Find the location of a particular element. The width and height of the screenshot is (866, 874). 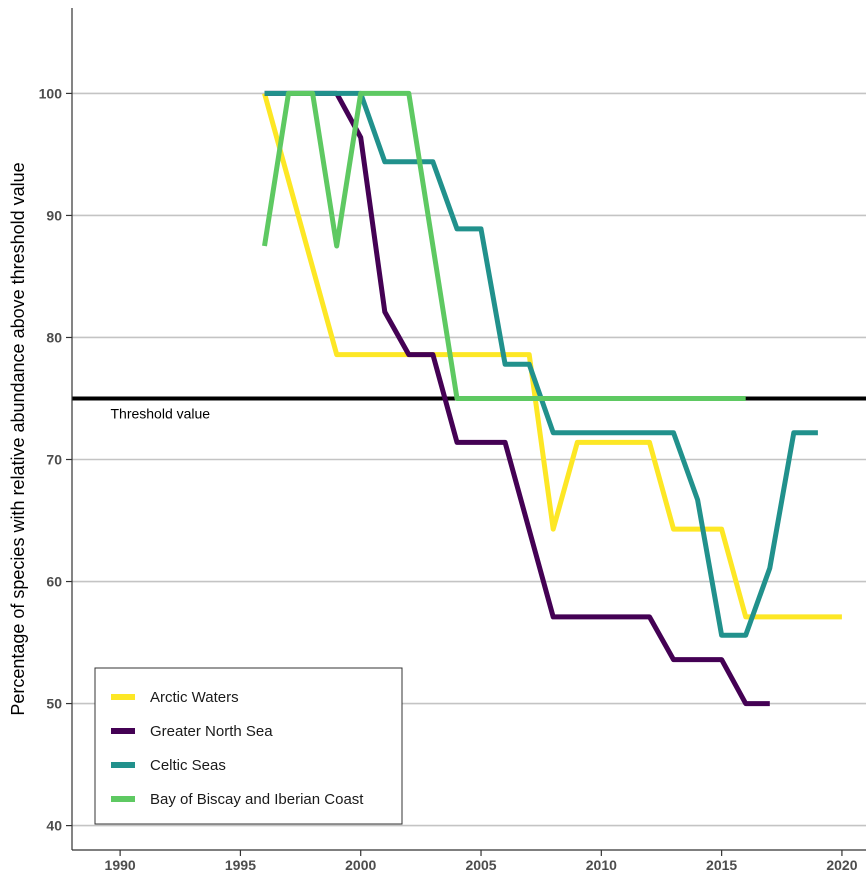

threshold-label: Threshold value is located at coordinates (160, 413).